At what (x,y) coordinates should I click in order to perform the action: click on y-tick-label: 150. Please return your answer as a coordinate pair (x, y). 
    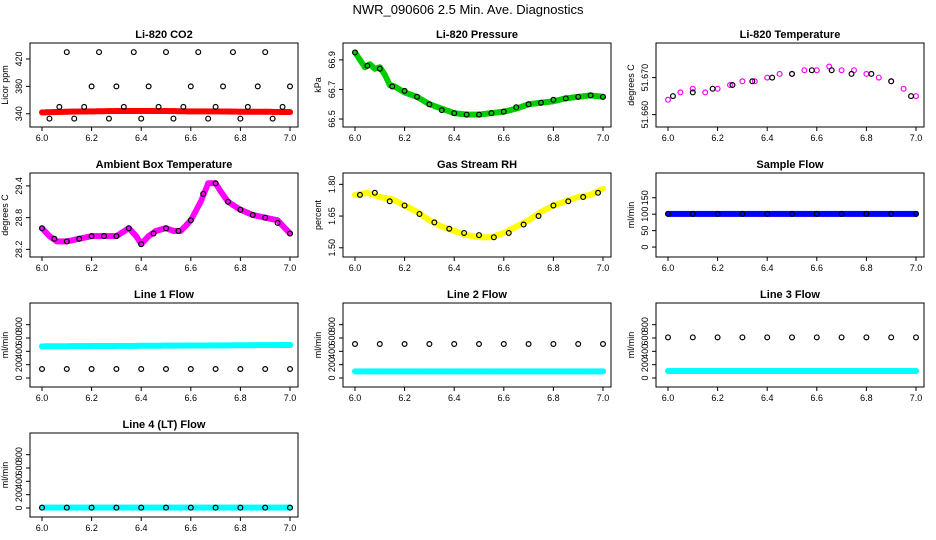
    Looking at the image, I should click on (645, 197).